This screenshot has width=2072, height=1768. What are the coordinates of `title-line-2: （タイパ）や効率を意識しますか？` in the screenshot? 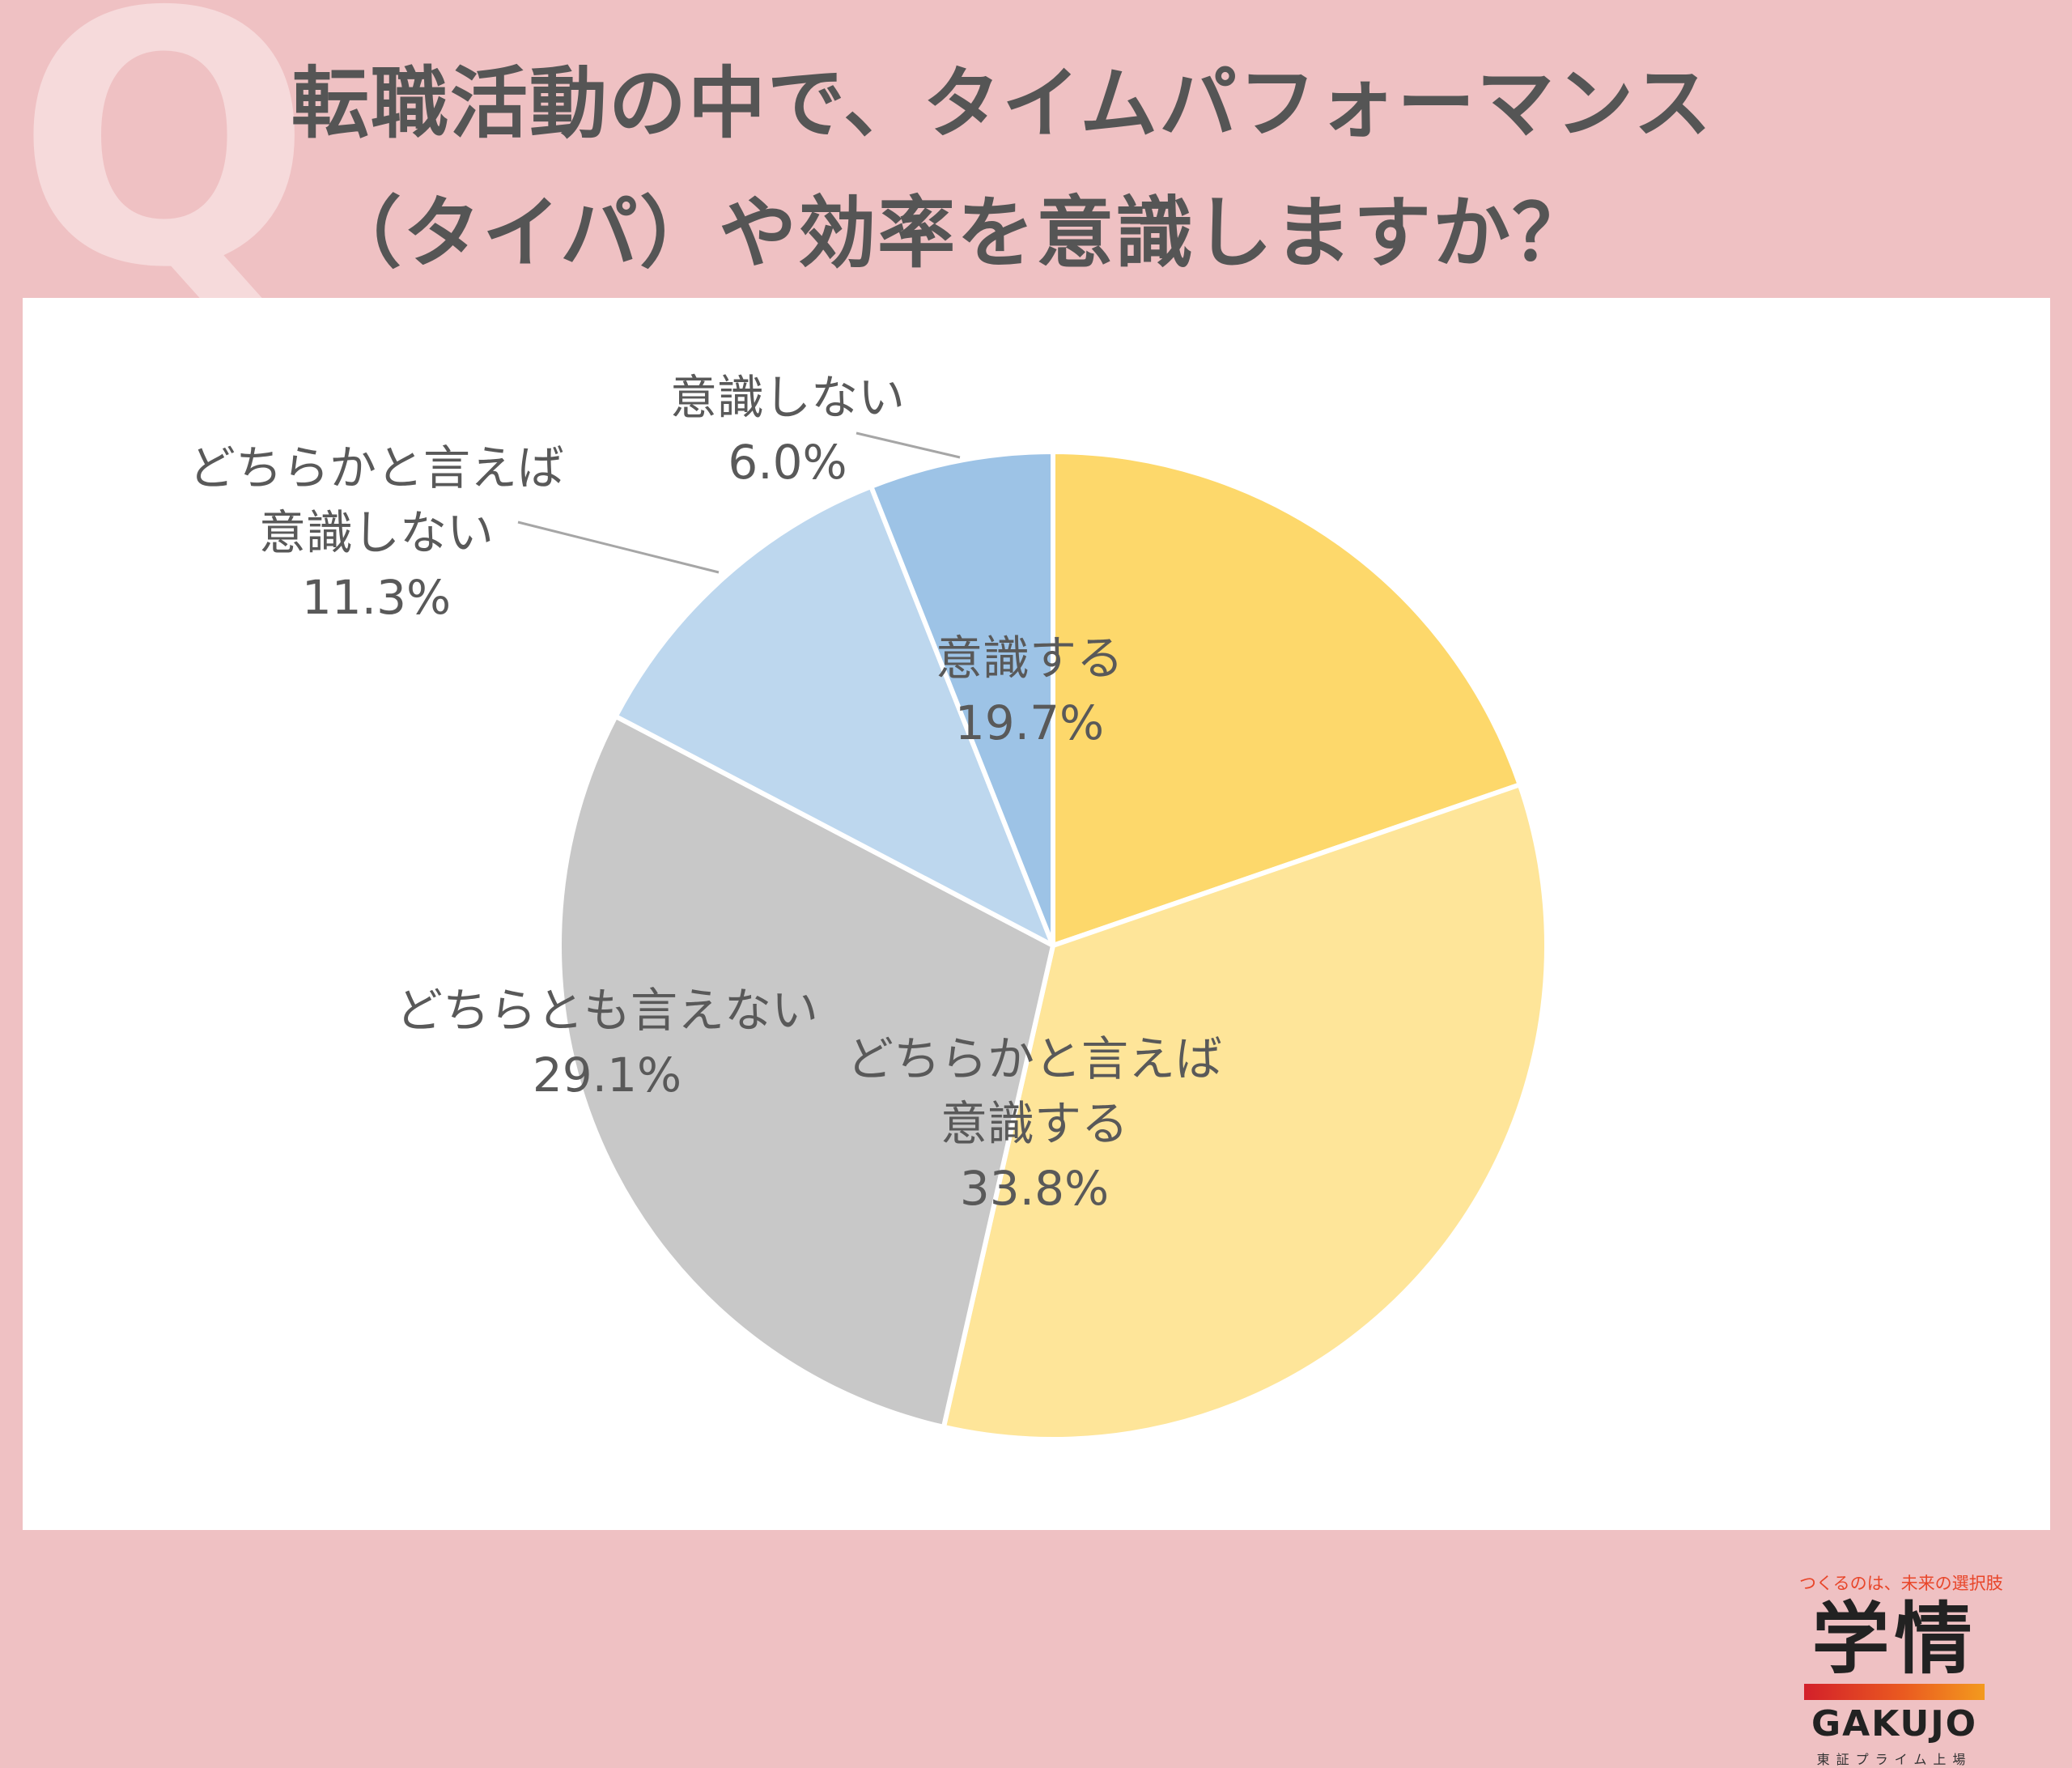 It's located at (958, 233).